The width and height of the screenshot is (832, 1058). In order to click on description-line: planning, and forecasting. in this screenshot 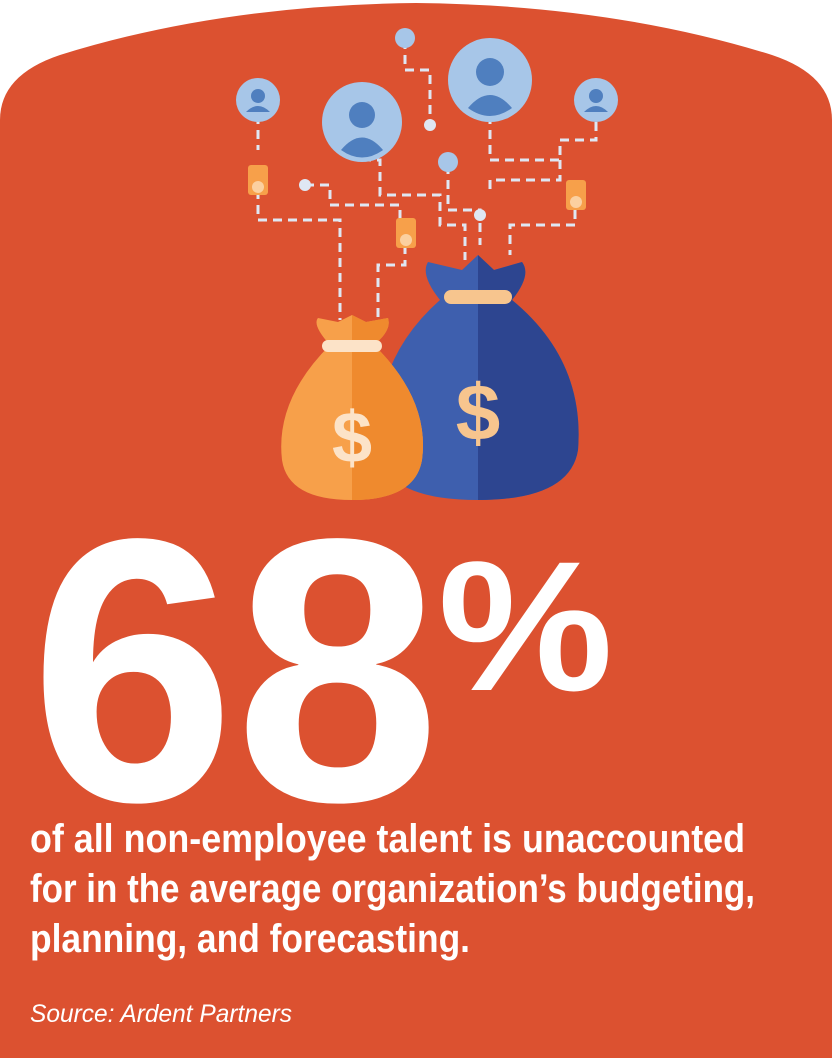, I will do `click(250, 939)`.